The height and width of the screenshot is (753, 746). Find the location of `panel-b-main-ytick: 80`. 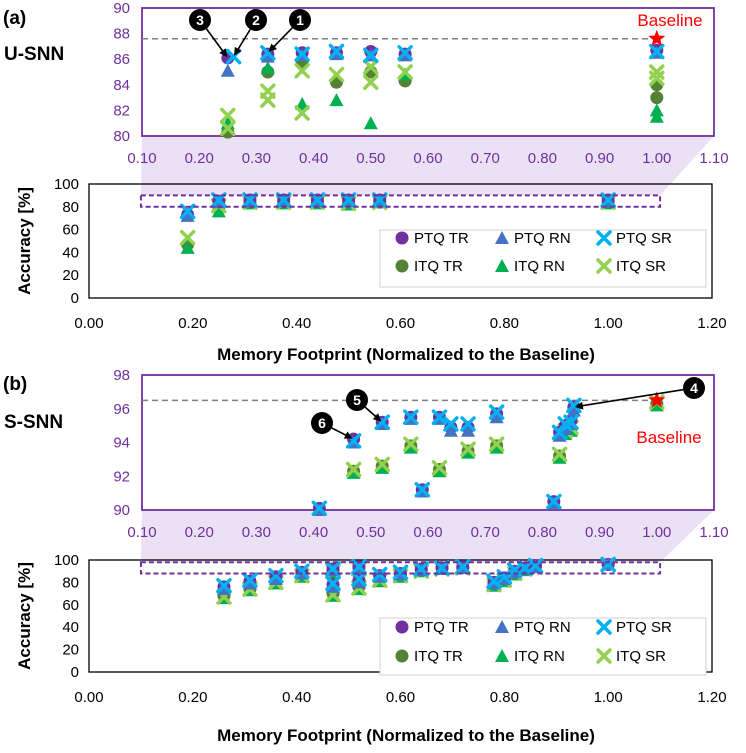

panel-b-main-ytick: 80 is located at coordinates (70, 582).